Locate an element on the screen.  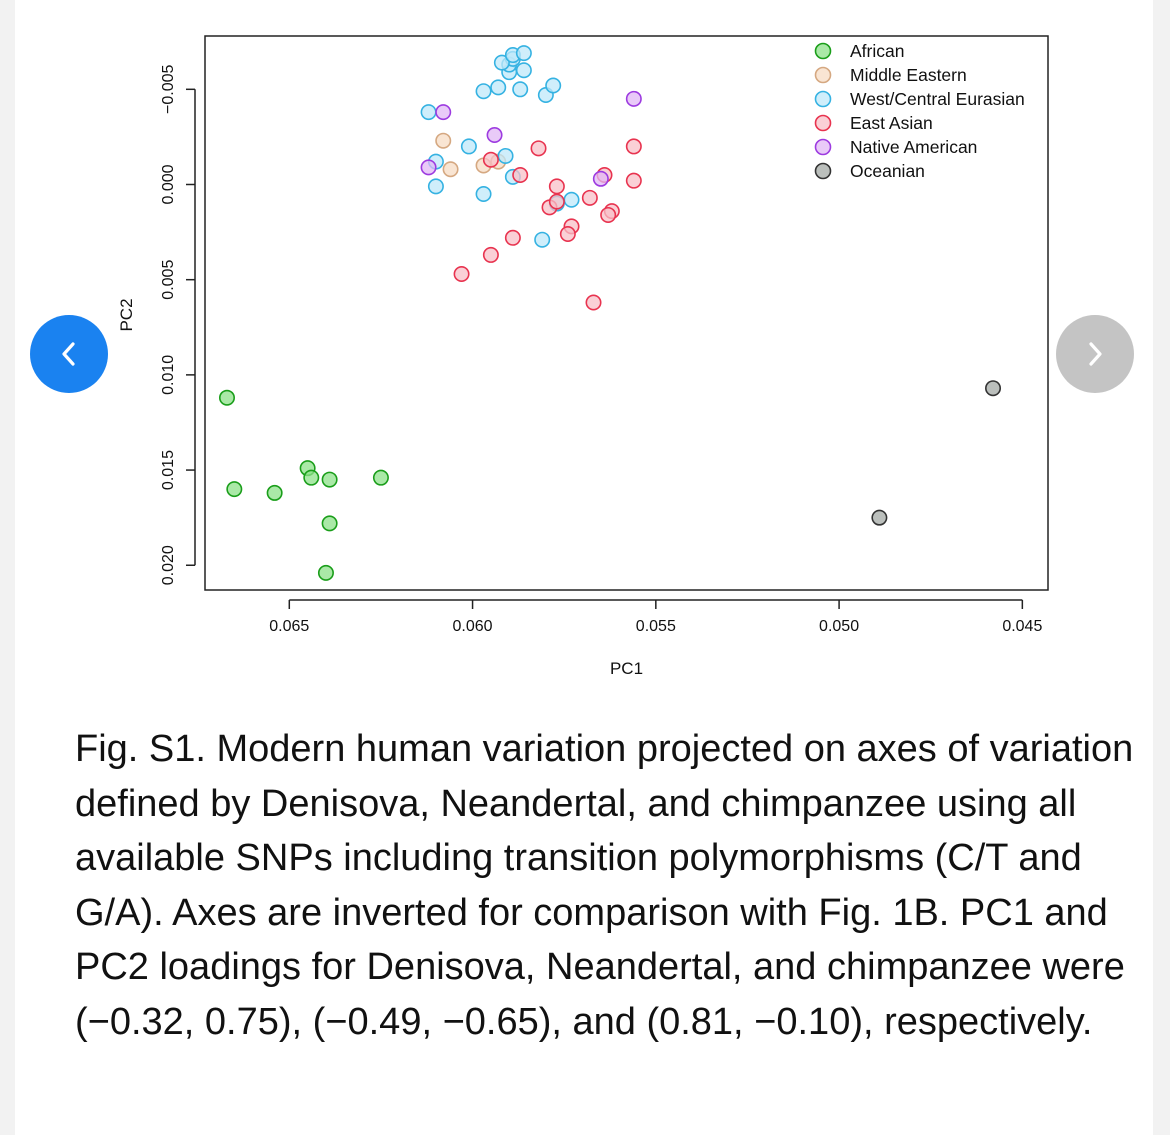
y-tick-label: 0.000 is located at coordinates (168, 184).